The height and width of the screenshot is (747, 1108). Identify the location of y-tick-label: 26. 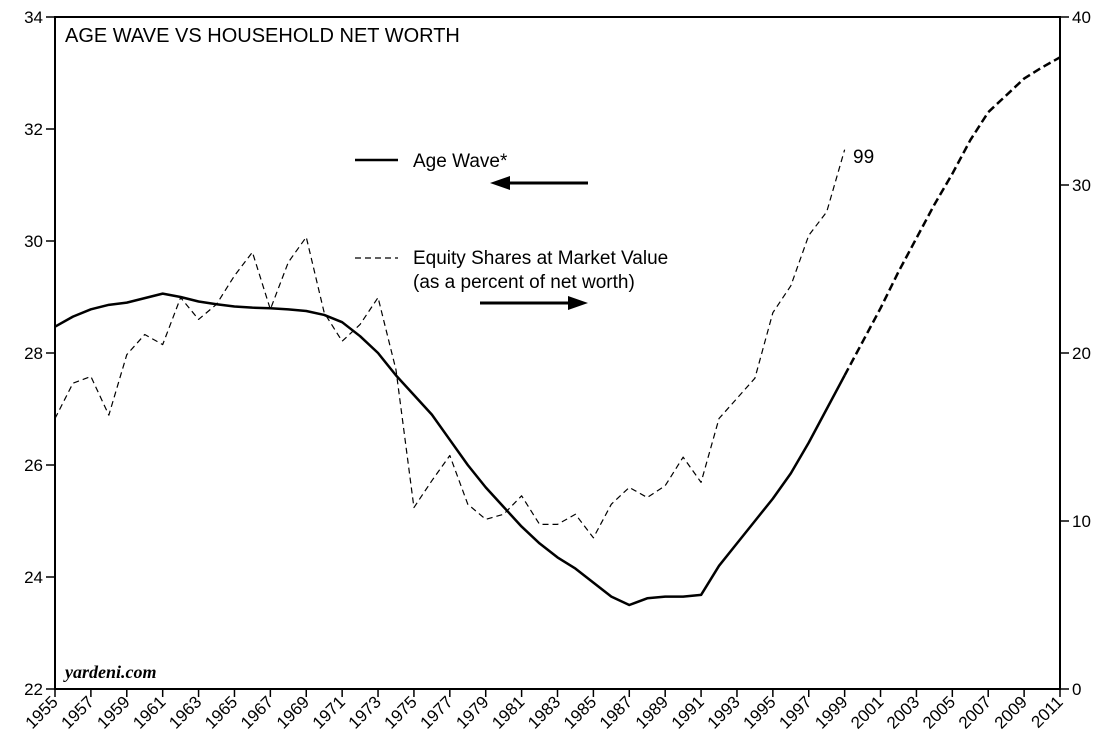
(33, 465).